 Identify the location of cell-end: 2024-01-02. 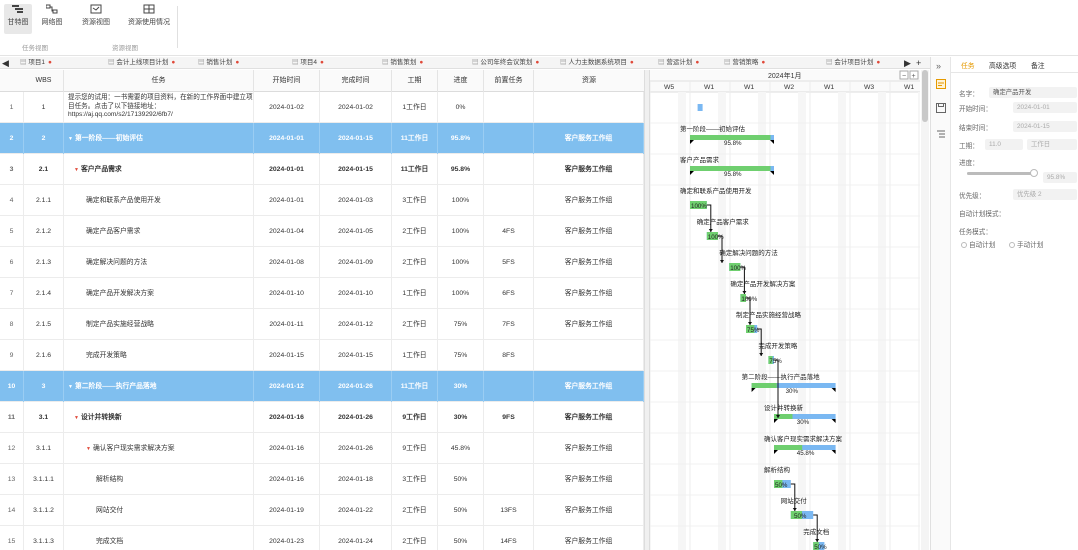
(356, 107).